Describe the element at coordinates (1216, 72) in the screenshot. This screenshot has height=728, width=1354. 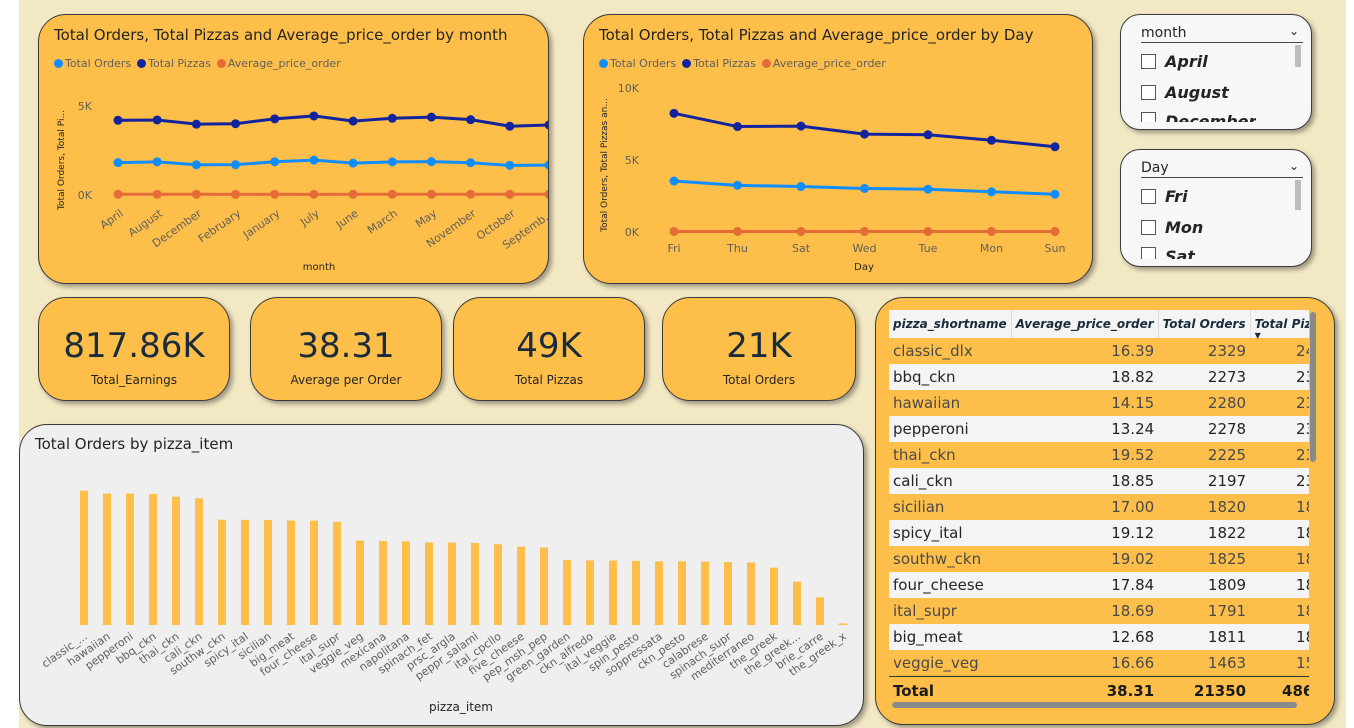
I see `month-slicer: month ⌄ April August December` at that location.